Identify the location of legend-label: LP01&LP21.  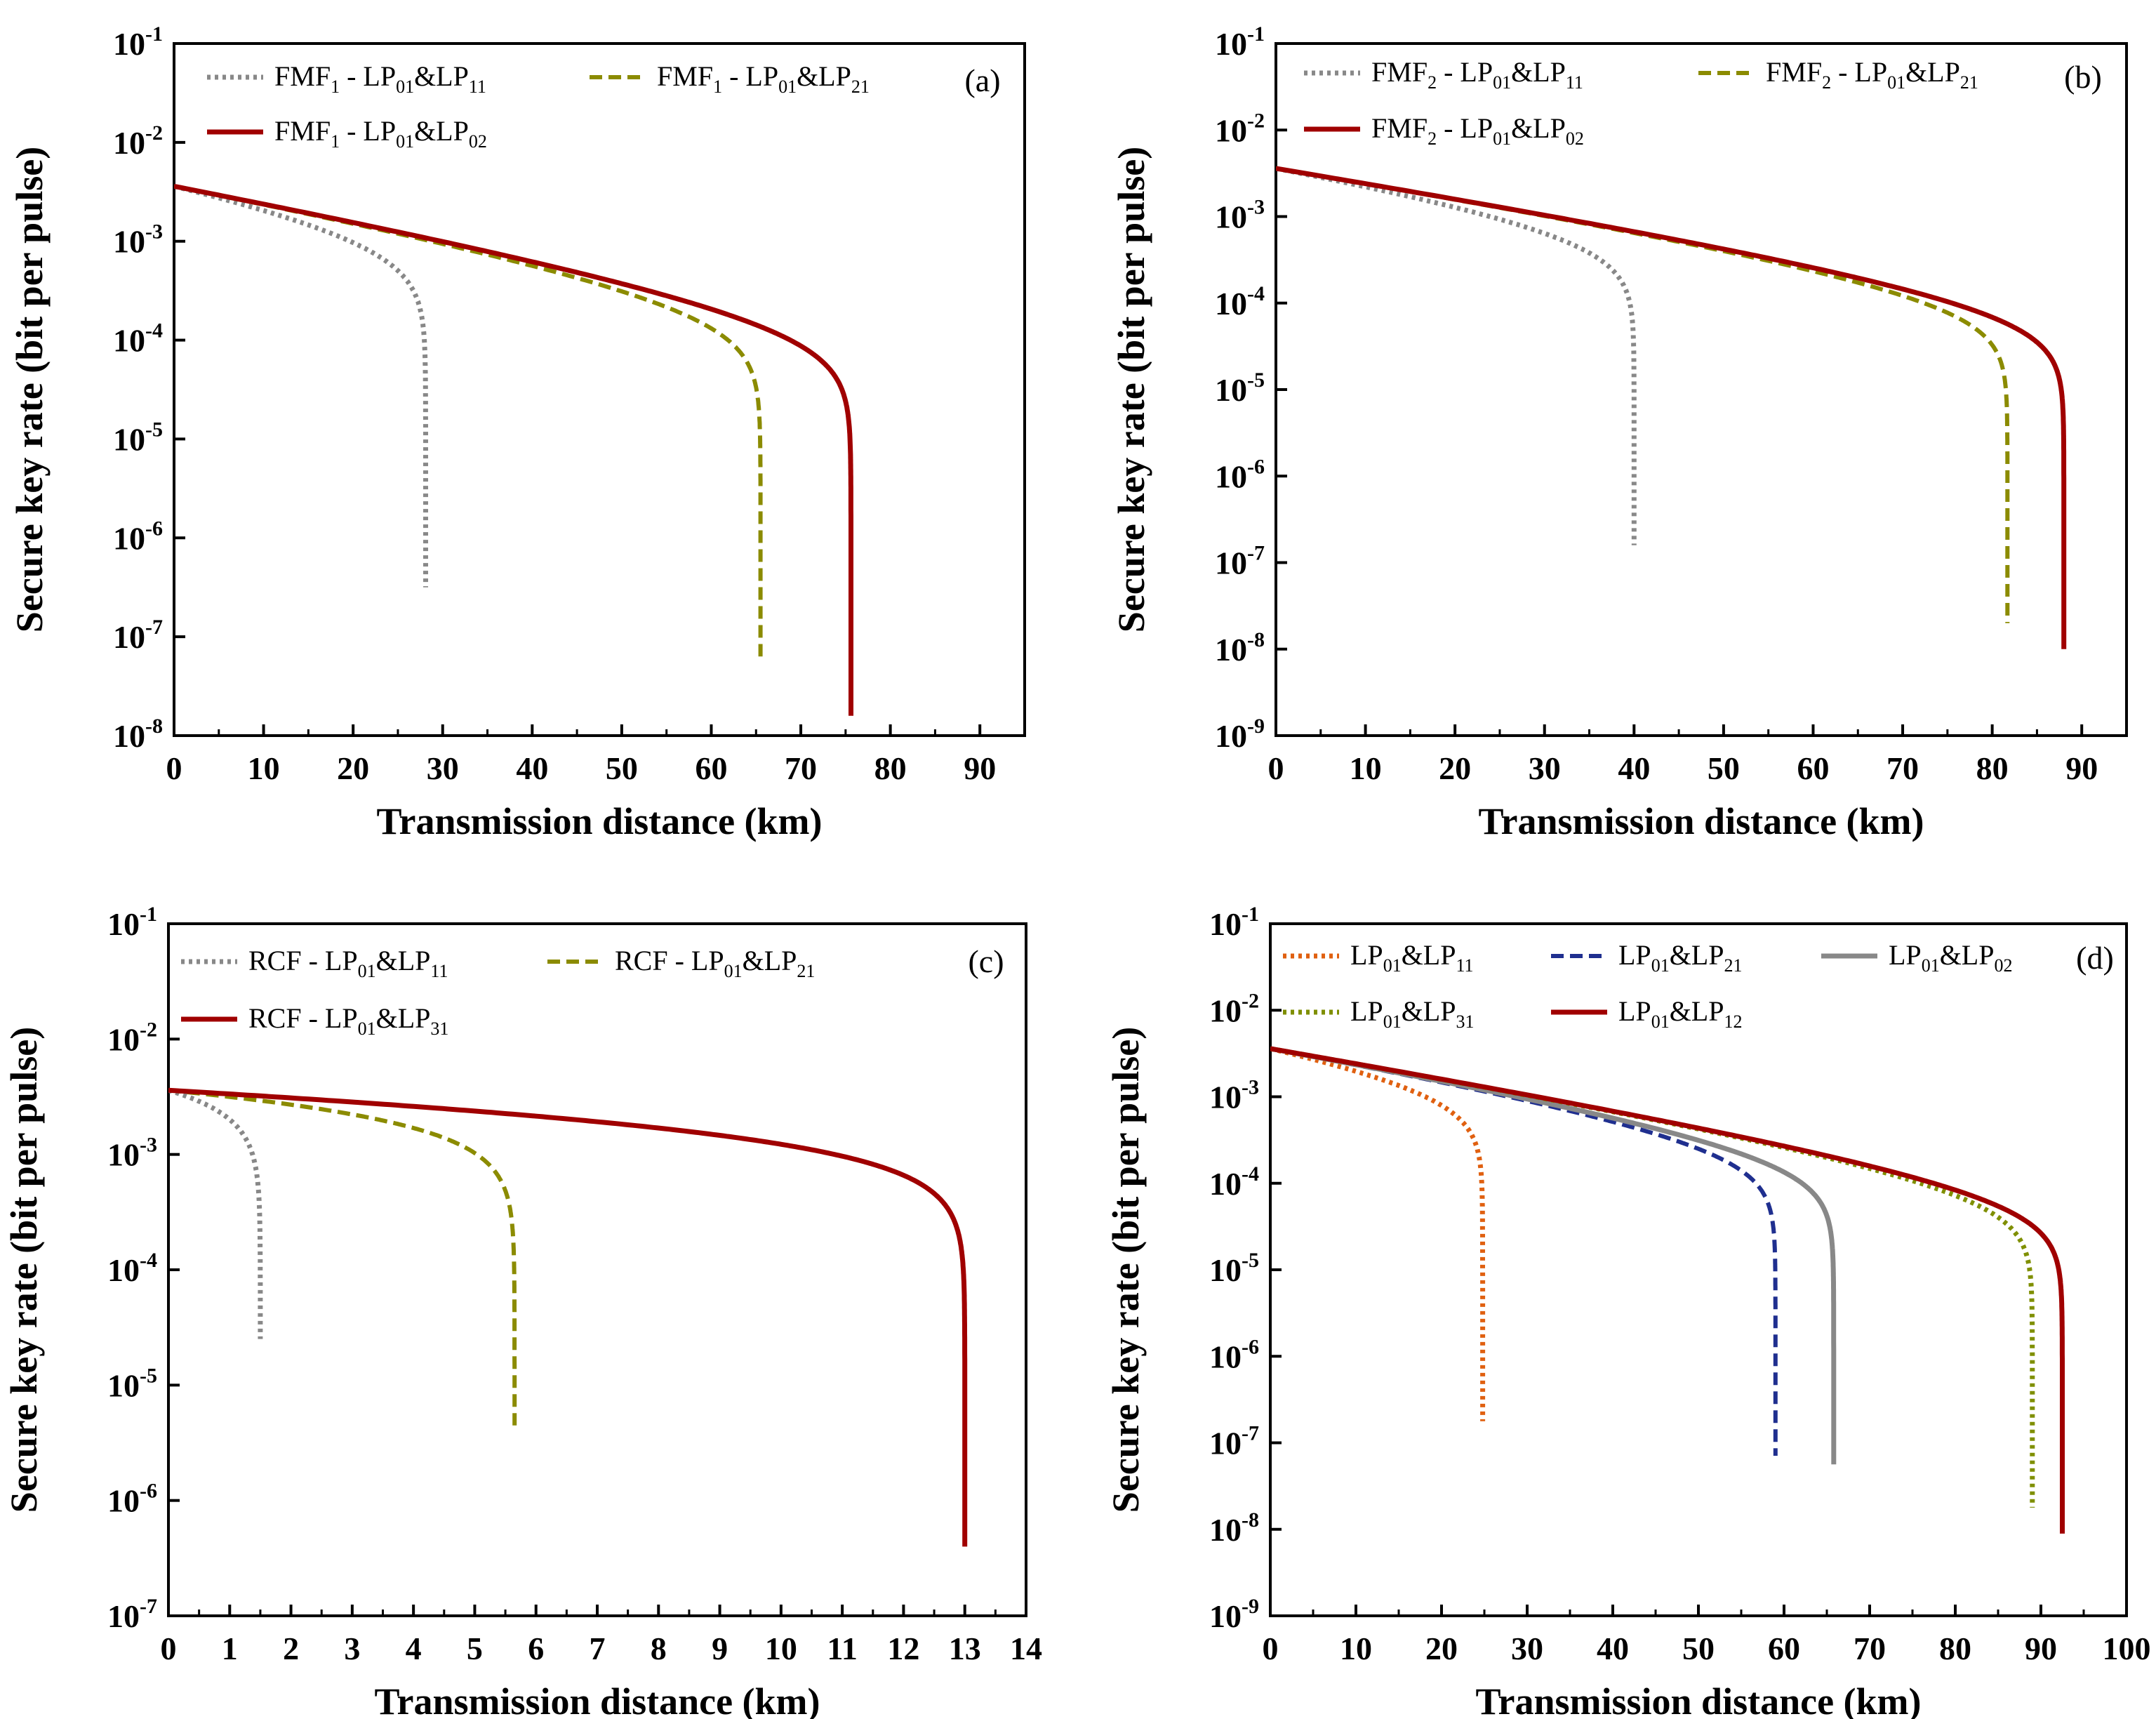
(1680, 958).